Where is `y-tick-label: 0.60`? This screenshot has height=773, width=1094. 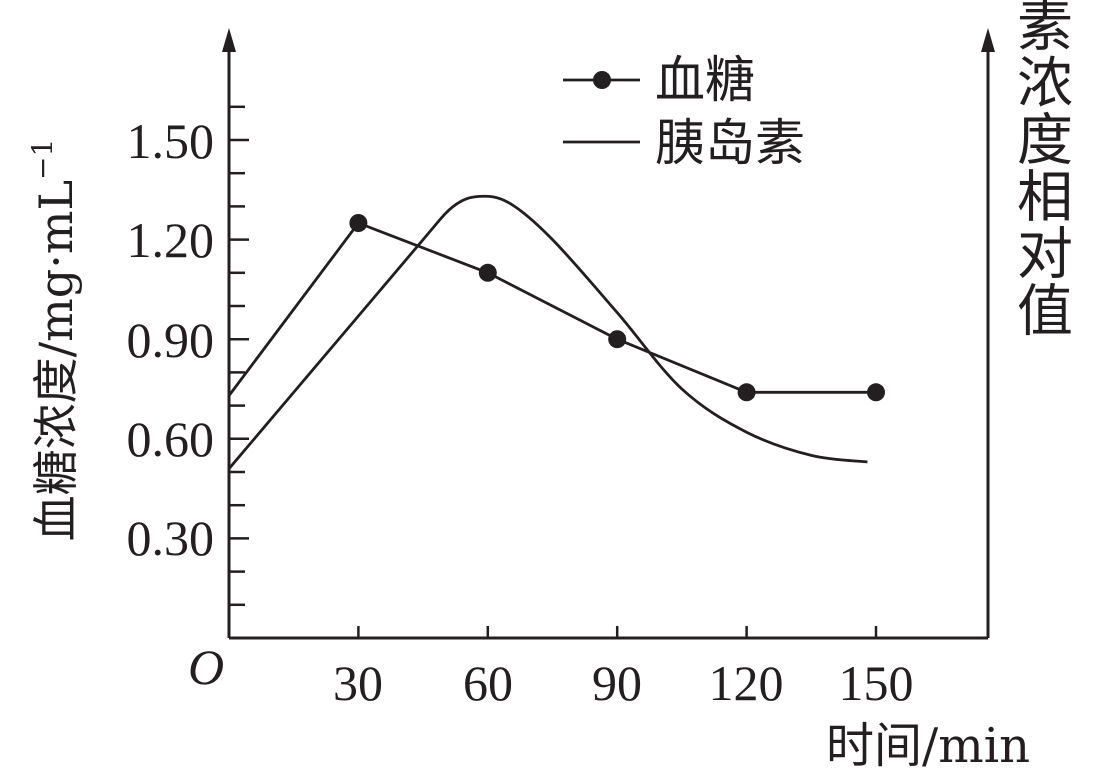 y-tick-label: 0.60 is located at coordinates (171, 439).